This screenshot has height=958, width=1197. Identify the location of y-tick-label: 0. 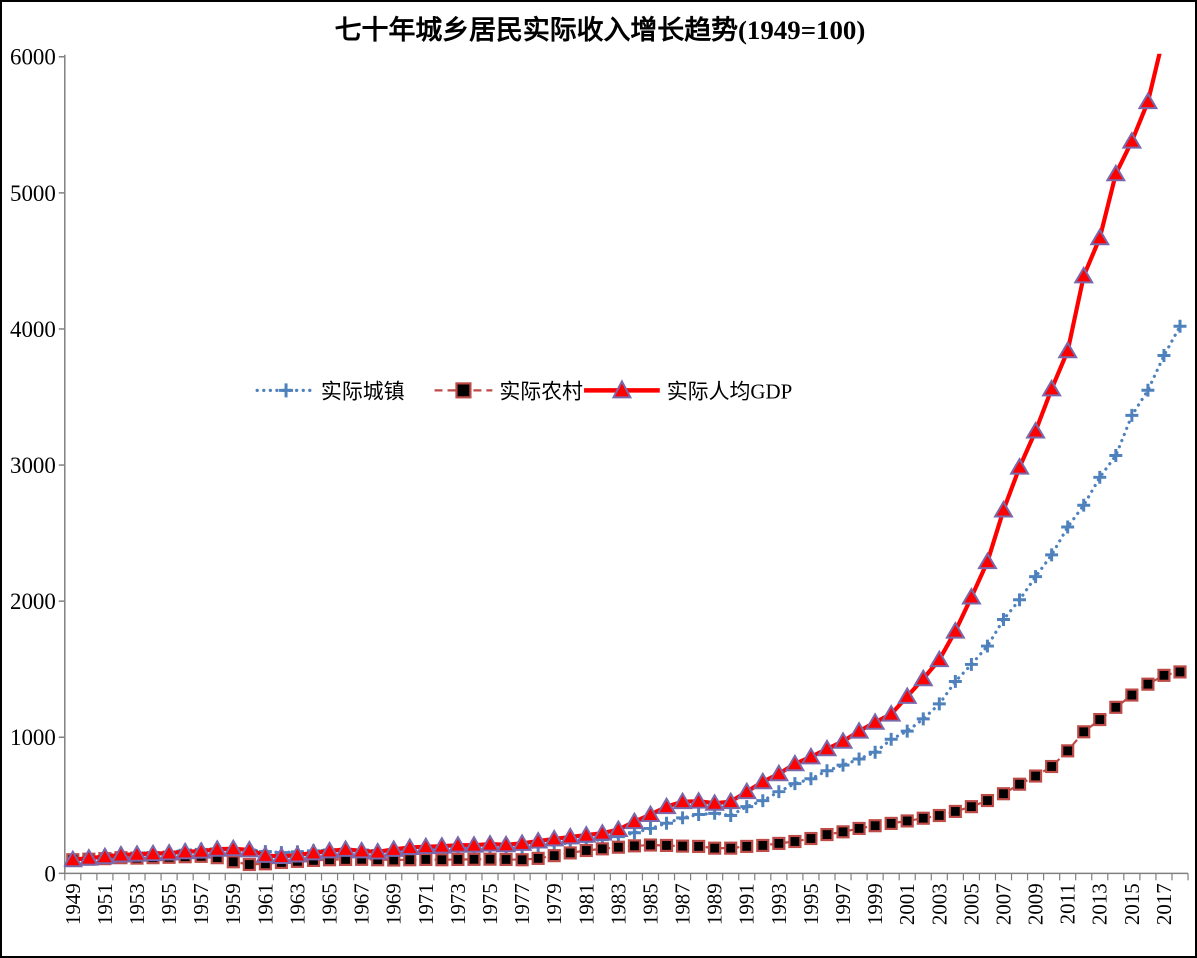
(49, 873).